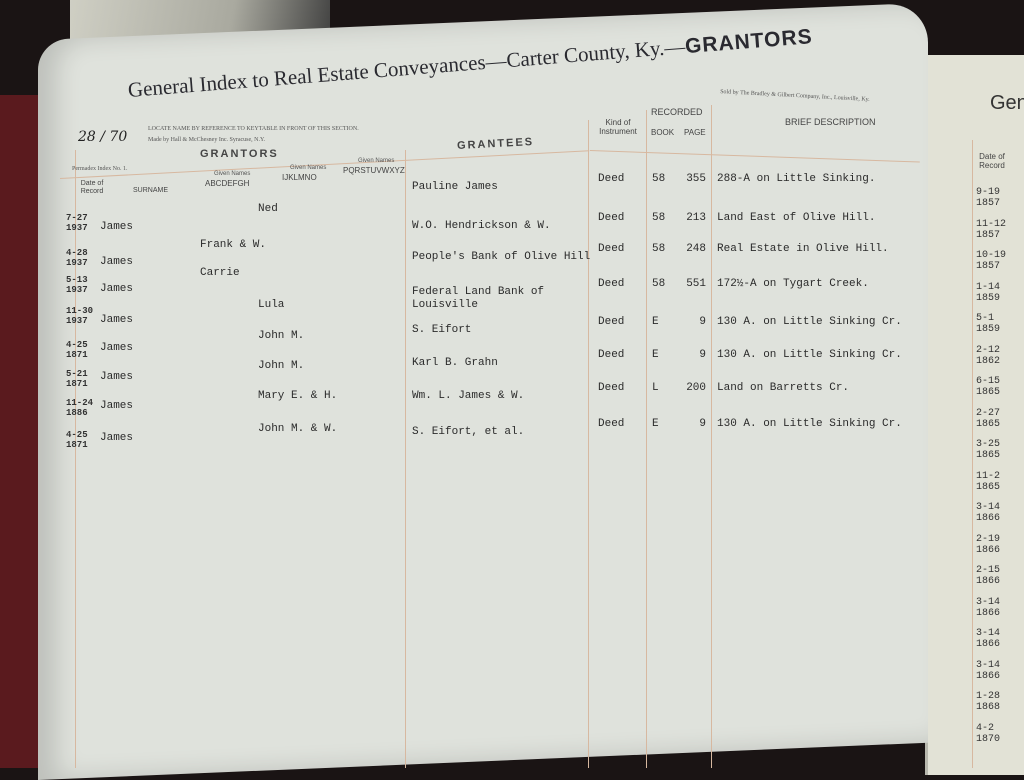  I want to click on row-given-name: John M. & W., so click(298, 429).